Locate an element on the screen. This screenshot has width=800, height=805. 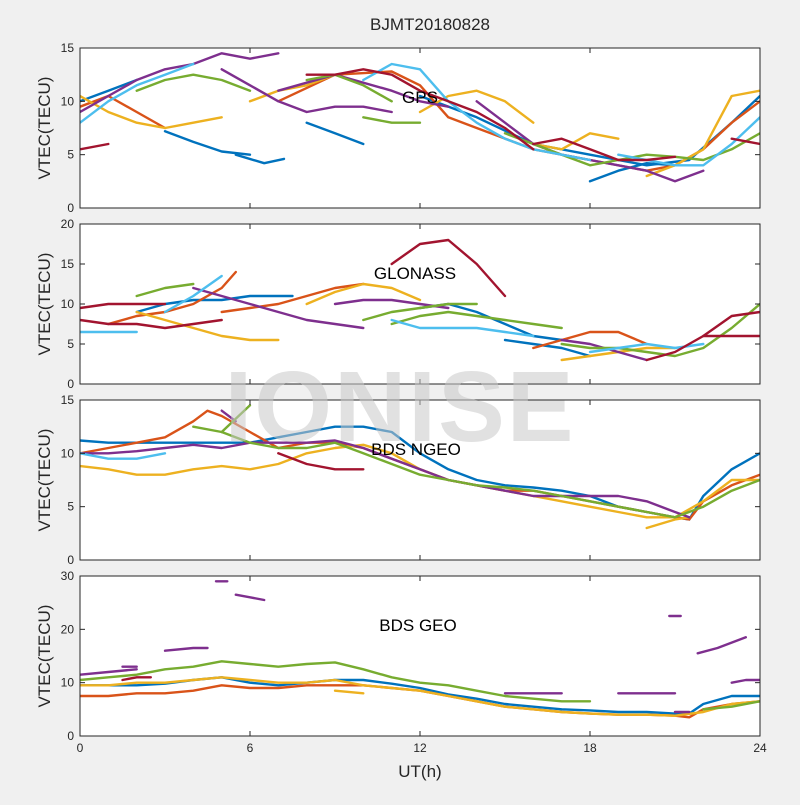
x-tick-label: 0 is located at coordinates (80, 748).